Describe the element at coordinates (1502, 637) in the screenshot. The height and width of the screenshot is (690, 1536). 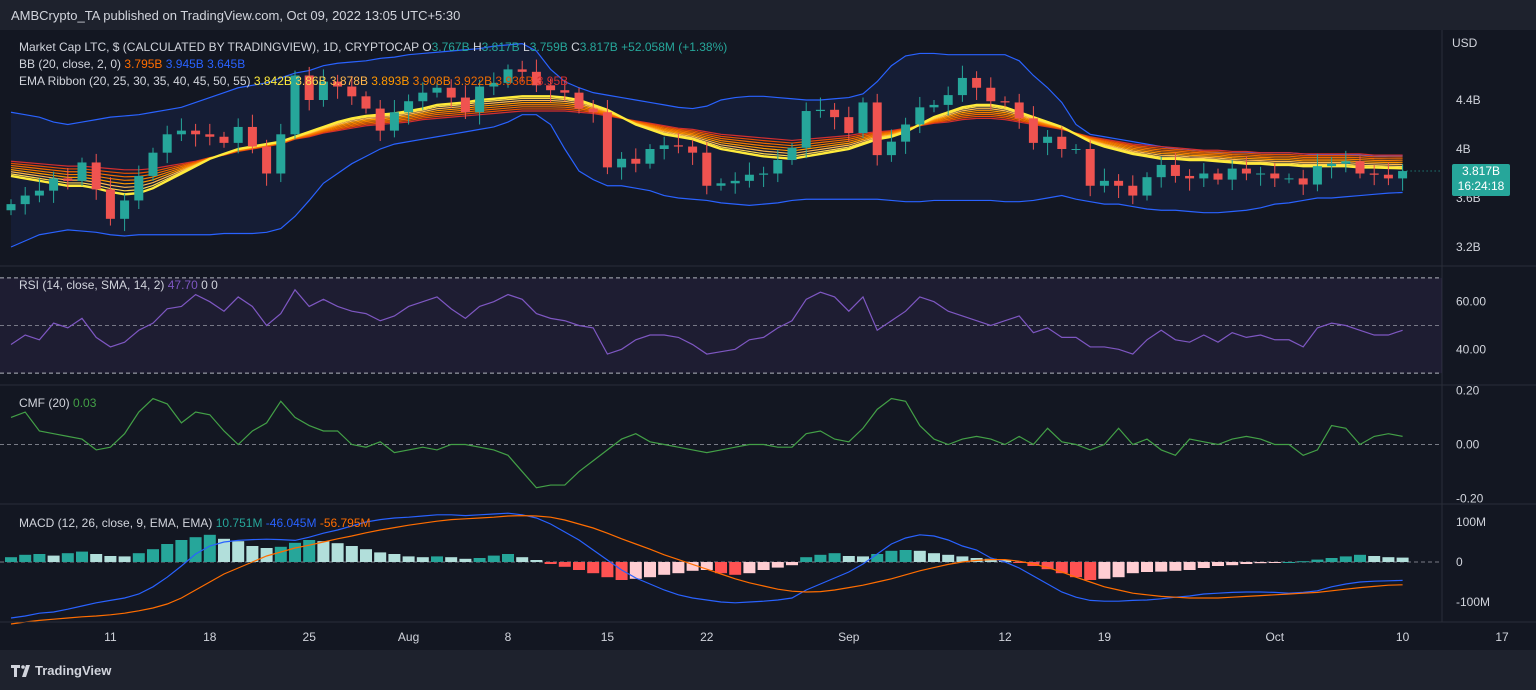
I see `time-tick-label: 17` at that location.